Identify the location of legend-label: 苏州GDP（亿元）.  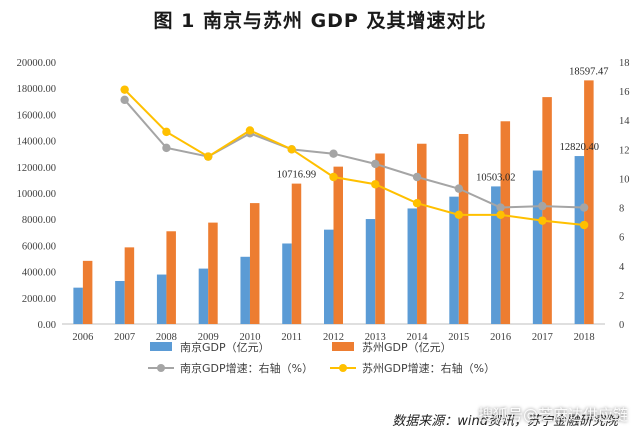
(407, 347).